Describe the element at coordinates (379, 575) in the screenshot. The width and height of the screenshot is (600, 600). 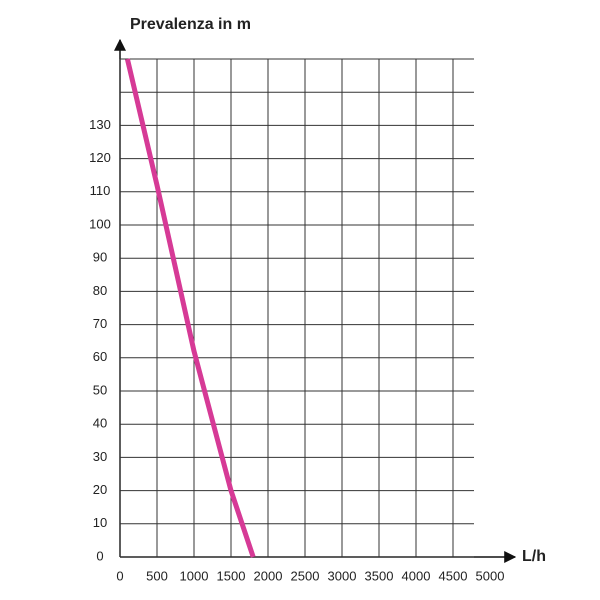
I see `x-tick-label: 3500` at that location.